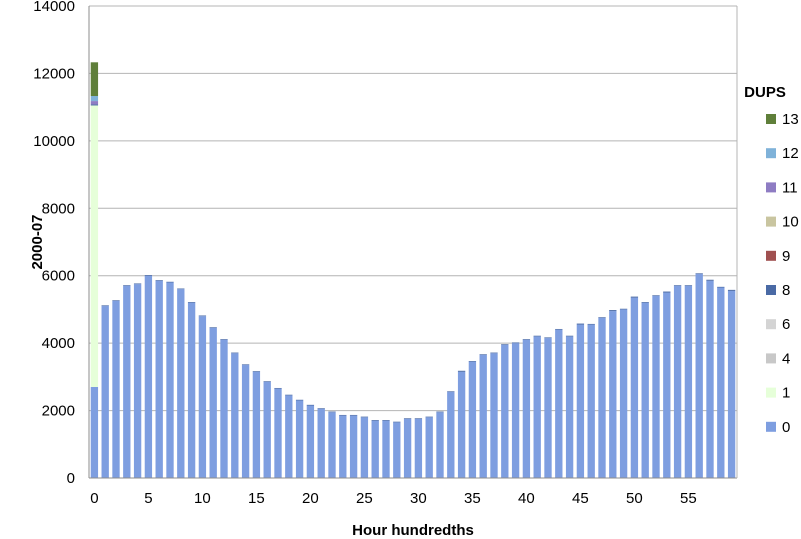 The height and width of the screenshot is (539, 801). I want to click on x-tick-label: 30, so click(418, 498).